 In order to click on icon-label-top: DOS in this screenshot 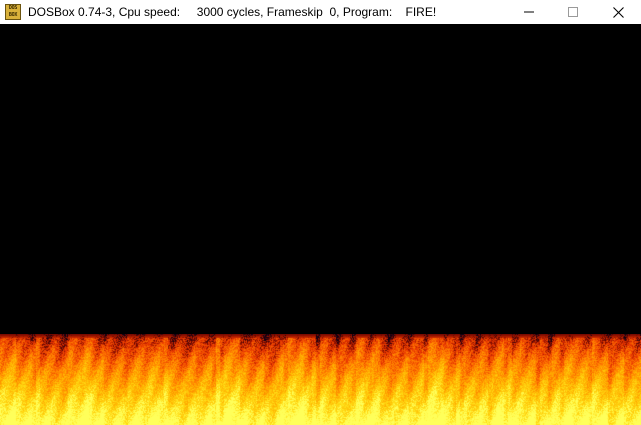, I will do `click(13, 8)`.